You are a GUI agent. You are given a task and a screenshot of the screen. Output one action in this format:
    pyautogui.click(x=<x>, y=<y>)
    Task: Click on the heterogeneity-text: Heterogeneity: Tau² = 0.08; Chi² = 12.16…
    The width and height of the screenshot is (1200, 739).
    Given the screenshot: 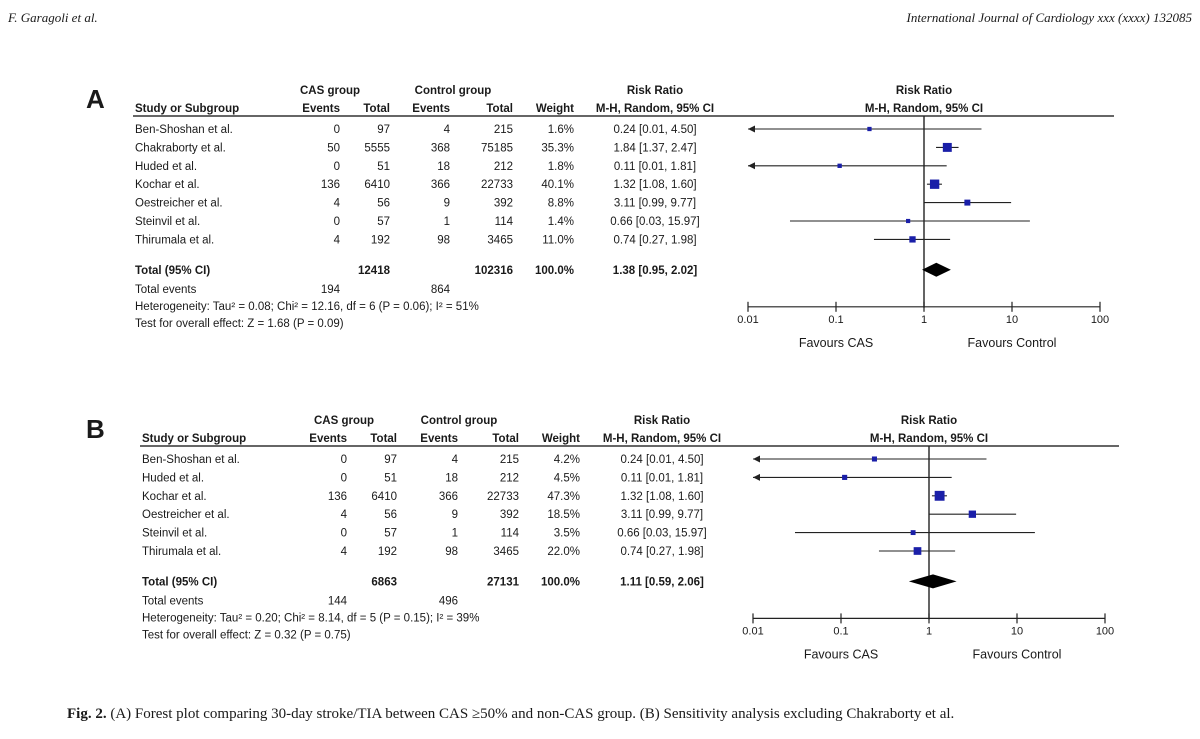 What is the action you would take?
    pyautogui.click(x=307, y=307)
    